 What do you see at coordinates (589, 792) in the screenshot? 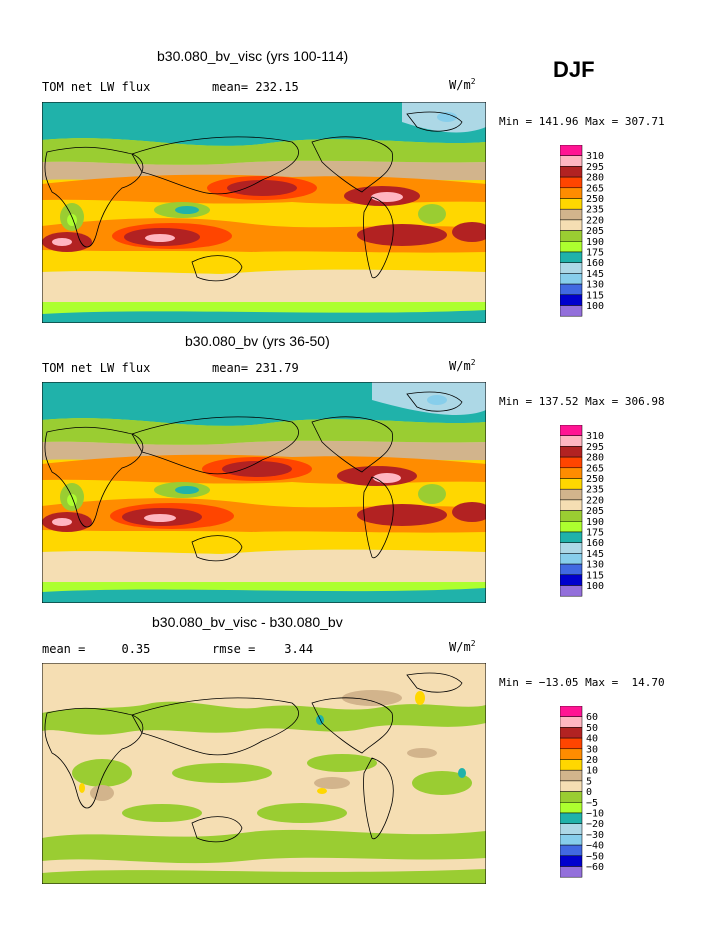
I see `legend-label: 0` at bounding box center [589, 792].